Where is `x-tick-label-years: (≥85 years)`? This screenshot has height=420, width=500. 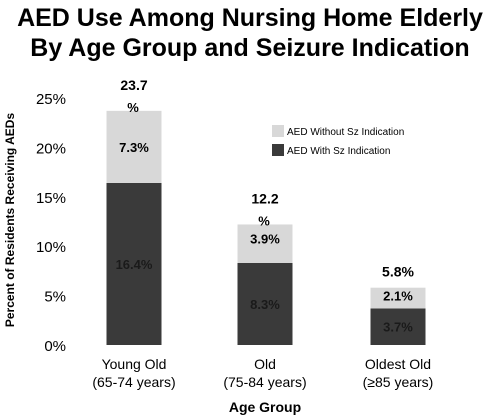 x-tick-label-years: (≥85 years) is located at coordinates (398, 382).